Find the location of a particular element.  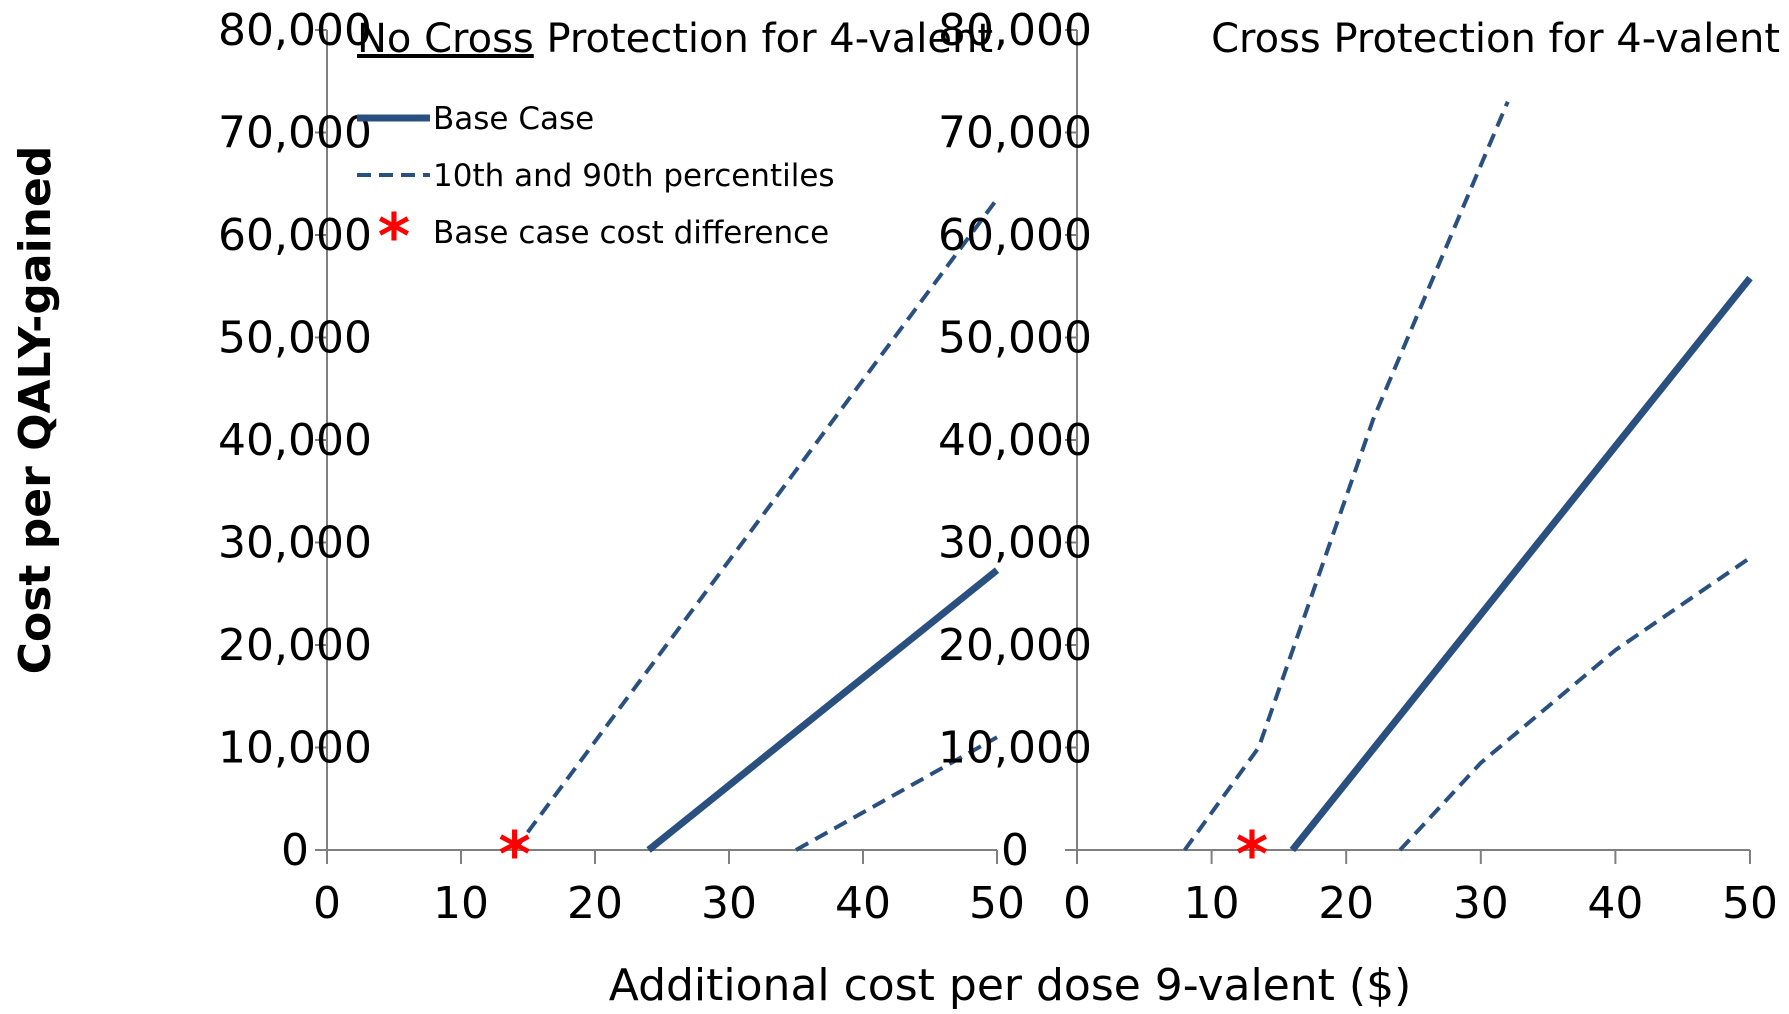

panel-title: Cross Protection for 4-valent is located at coordinates (1495, 39).